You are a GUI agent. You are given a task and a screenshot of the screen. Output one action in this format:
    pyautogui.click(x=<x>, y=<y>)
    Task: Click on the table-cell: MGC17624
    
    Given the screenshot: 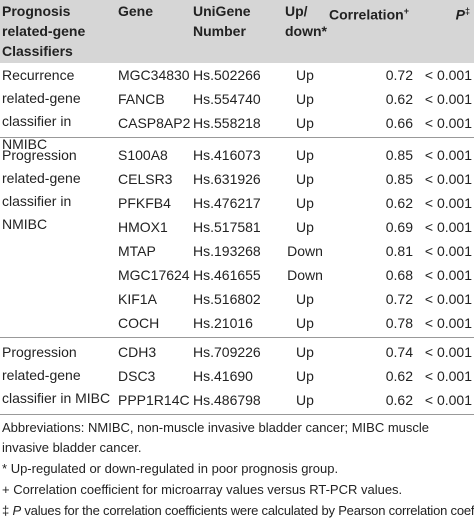 What is the action you would take?
    pyautogui.click(x=154, y=275)
    